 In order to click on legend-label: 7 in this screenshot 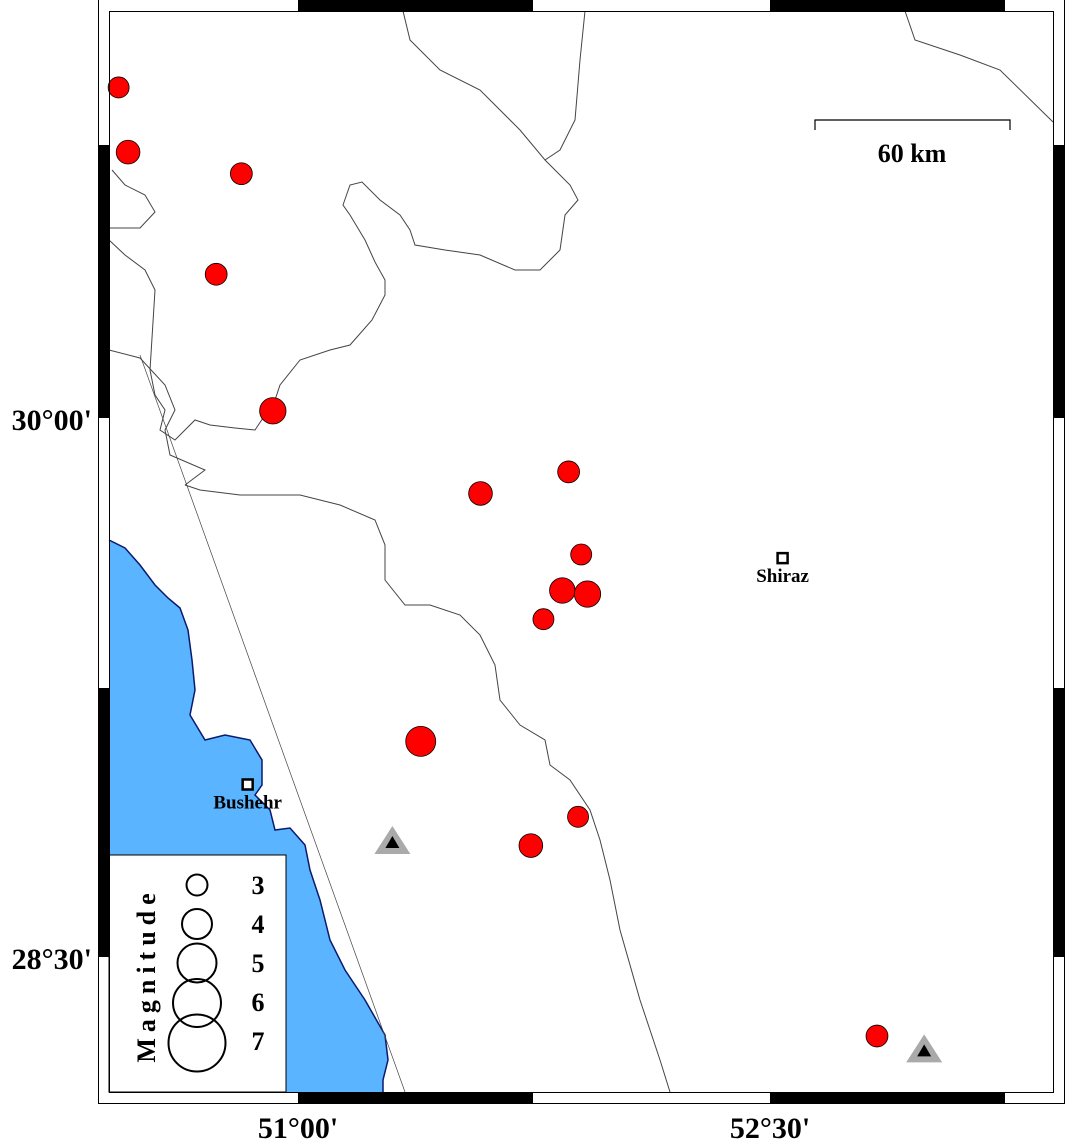, I will do `click(258, 1041)`.